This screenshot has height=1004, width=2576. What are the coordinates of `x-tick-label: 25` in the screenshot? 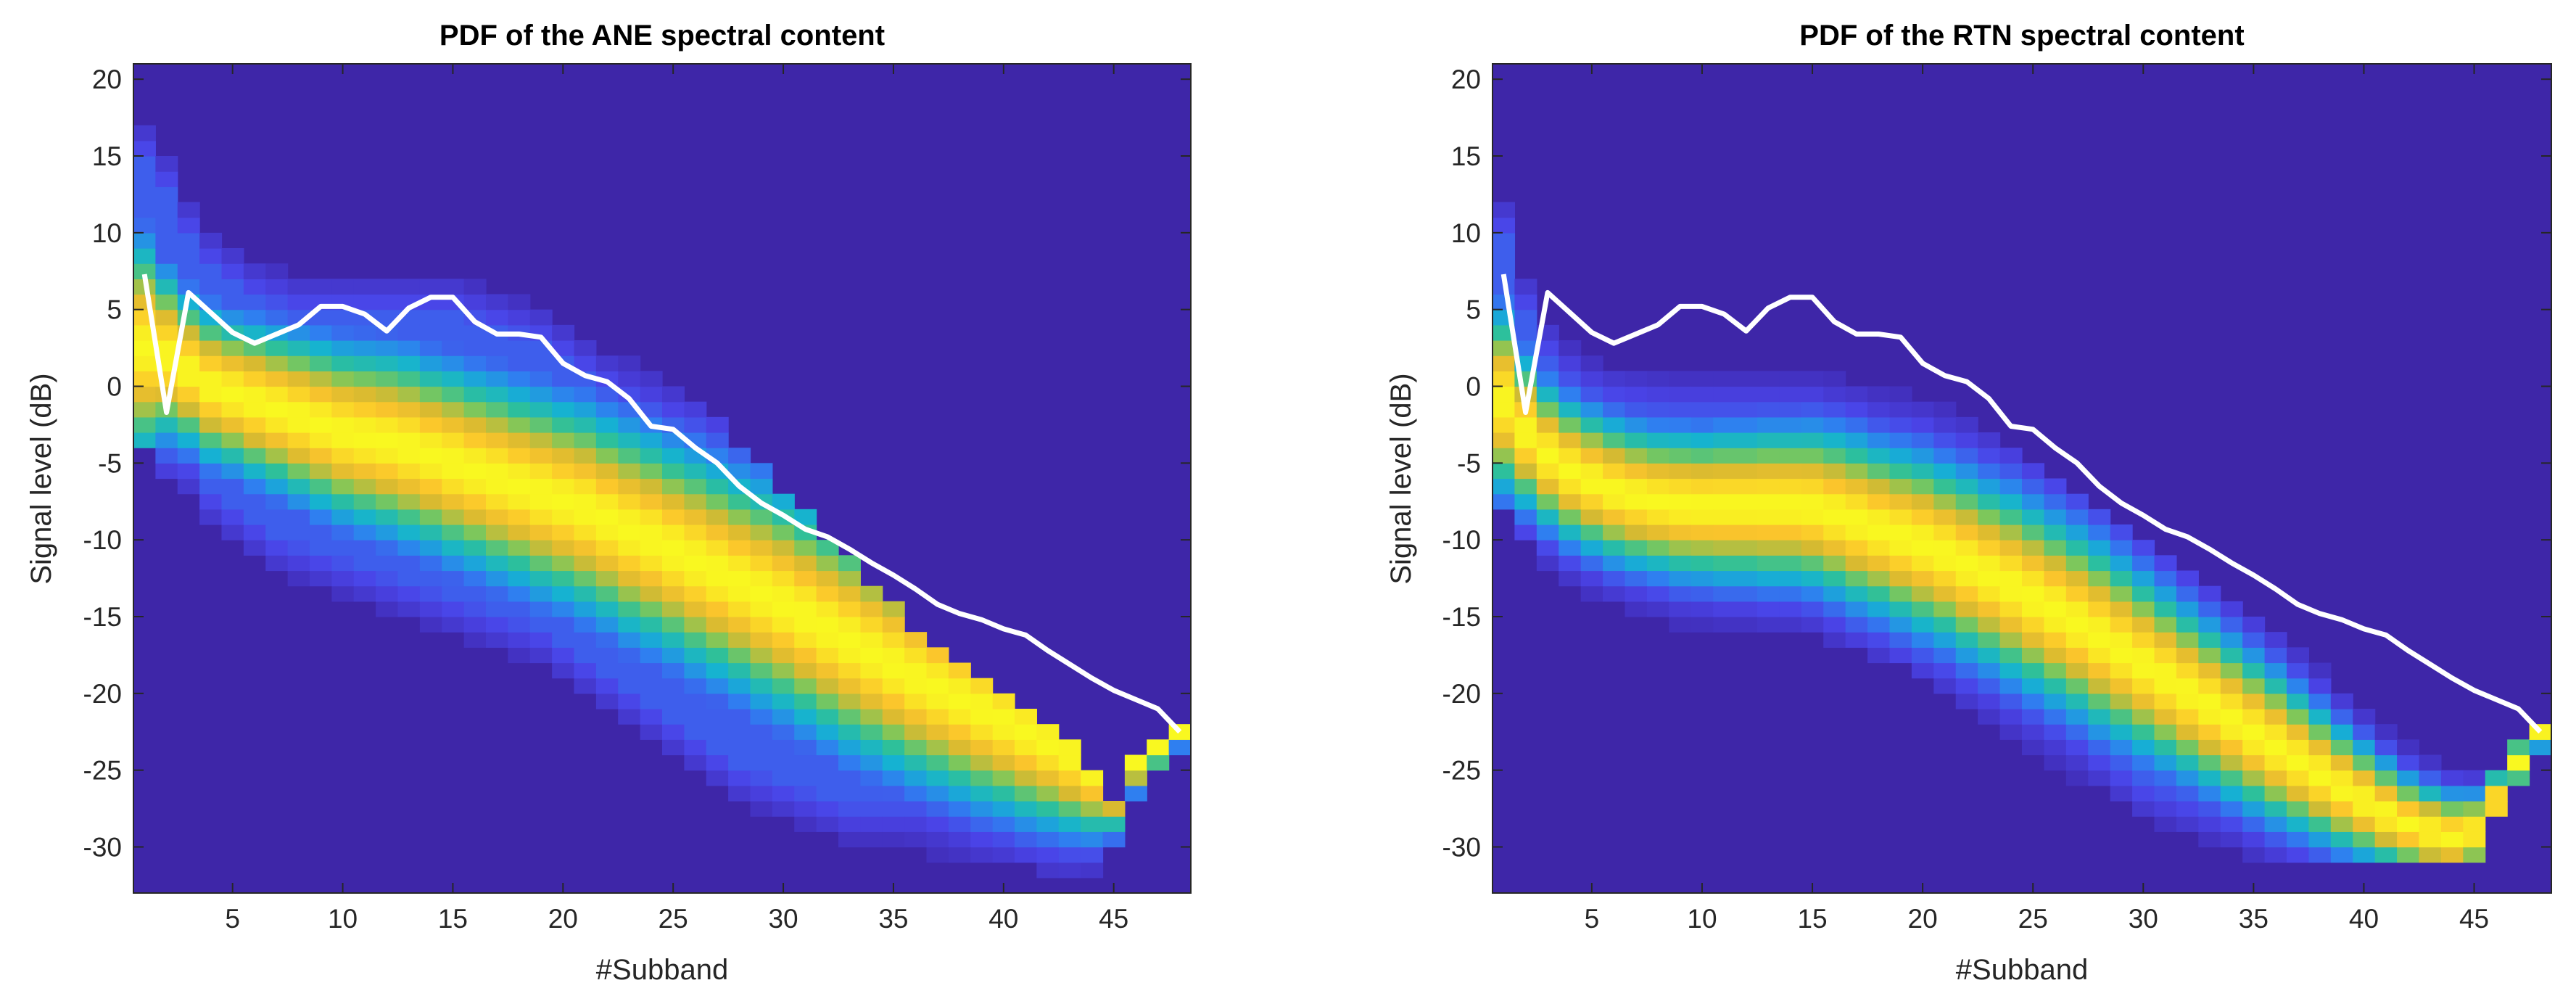 It's located at (2033, 919).